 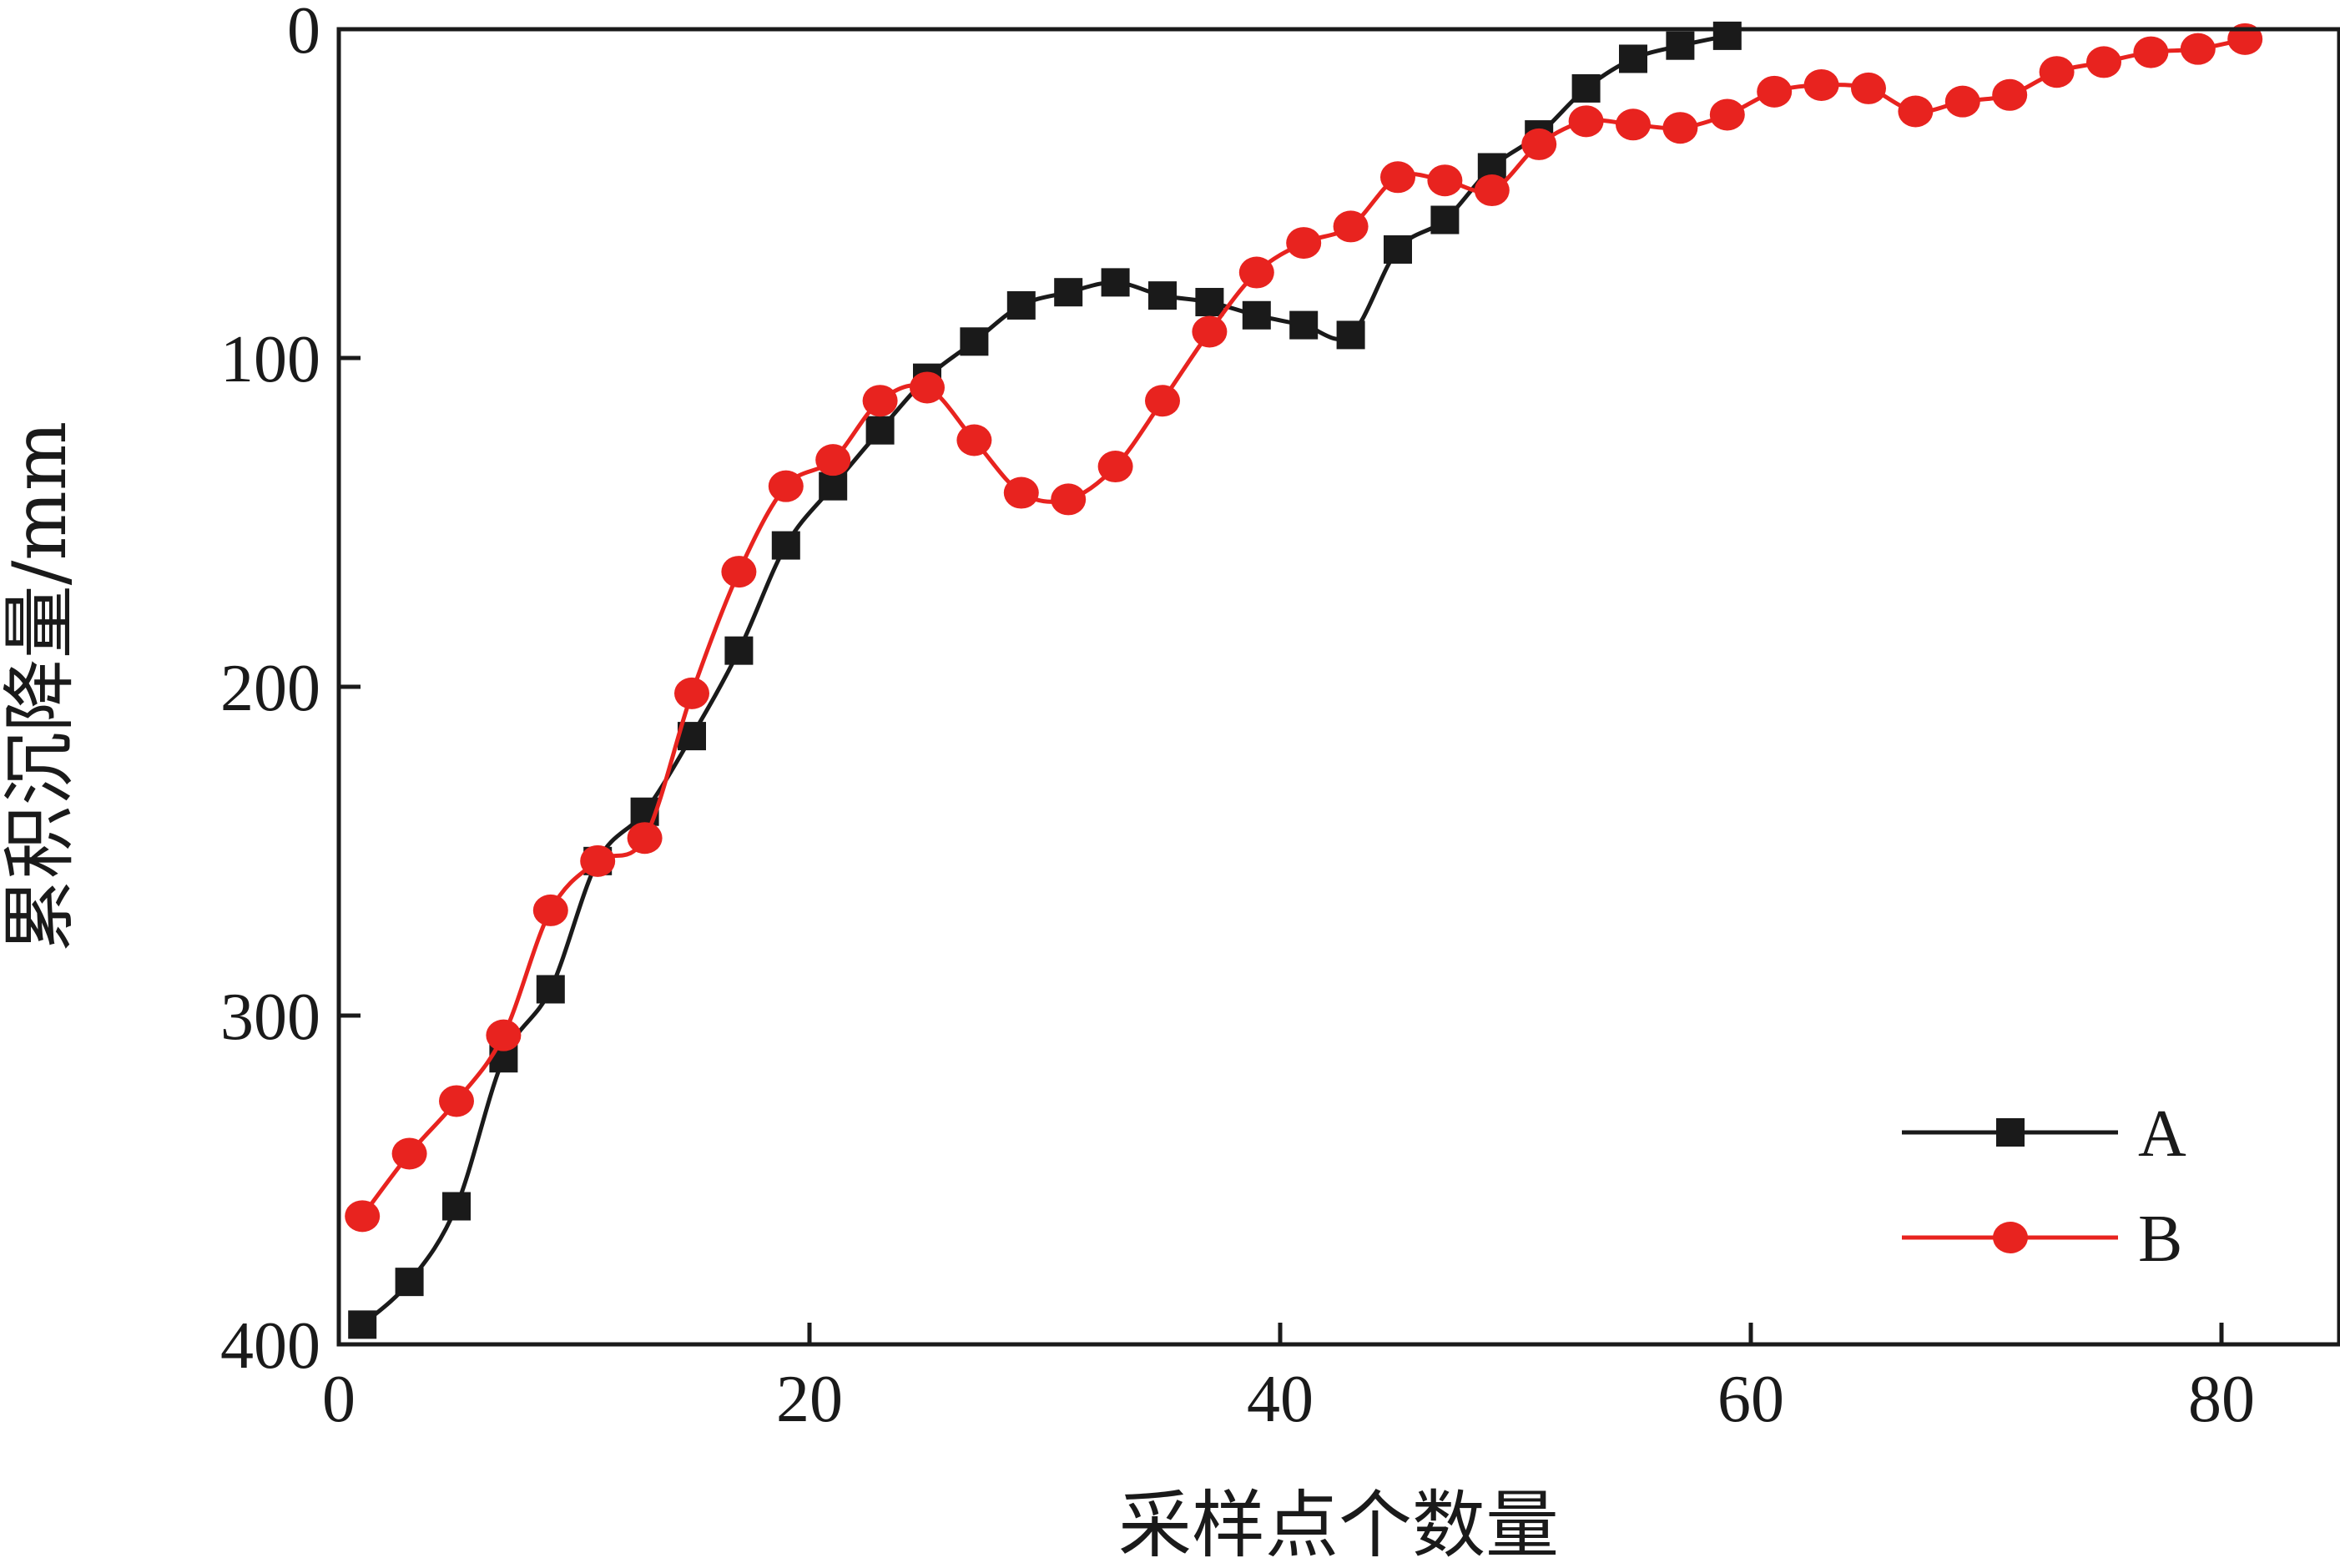 What do you see at coordinates (1338, 1525) in the screenshot?
I see `x-axis-title: 采样点个数量` at bounding box center [1338, 1525].